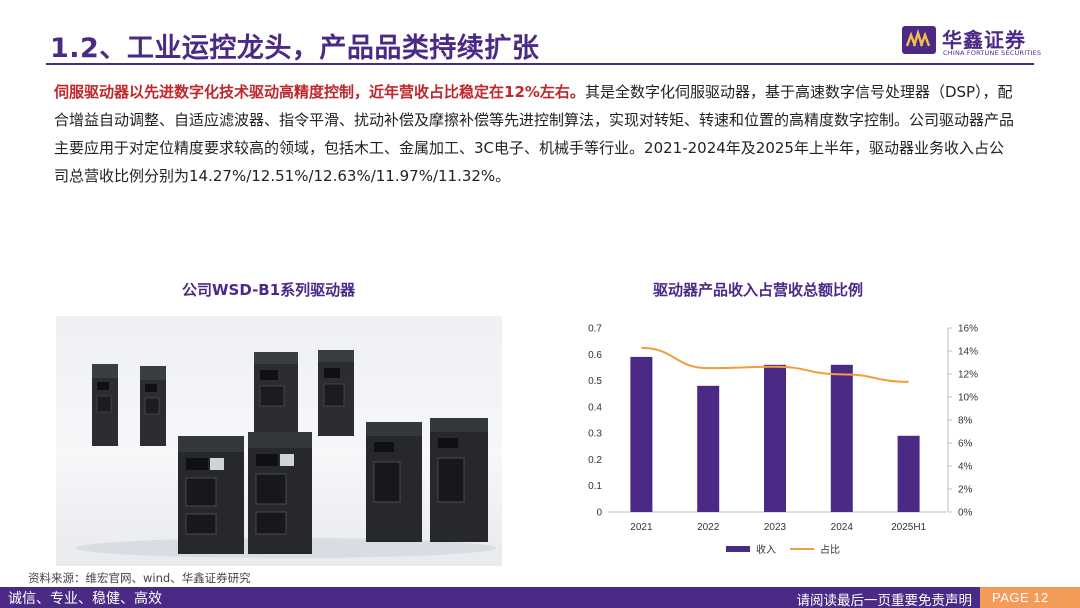  I want to click on left-axis-tick-label: 0.7, so click(595, 329).